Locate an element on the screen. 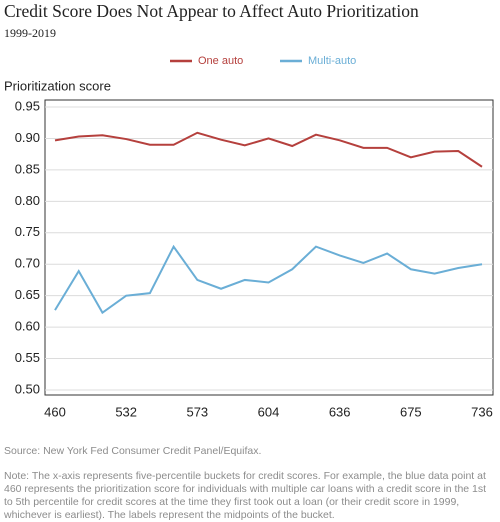 The height and width of the screenshot is (522, 500). x-tick-label: 532 is located at coordinates (126, 411).